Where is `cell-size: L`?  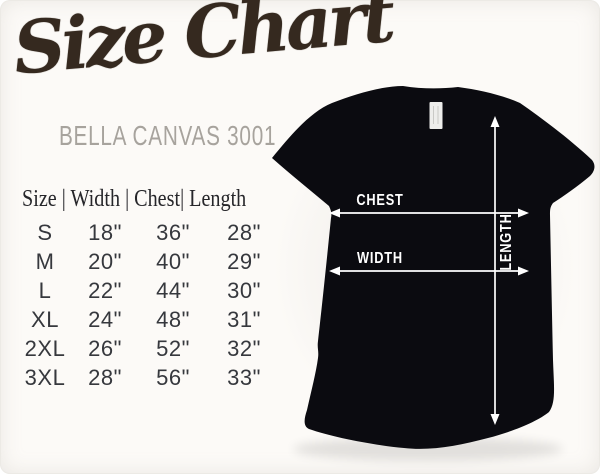 cell-size: L is located at coordinates (45, 290).